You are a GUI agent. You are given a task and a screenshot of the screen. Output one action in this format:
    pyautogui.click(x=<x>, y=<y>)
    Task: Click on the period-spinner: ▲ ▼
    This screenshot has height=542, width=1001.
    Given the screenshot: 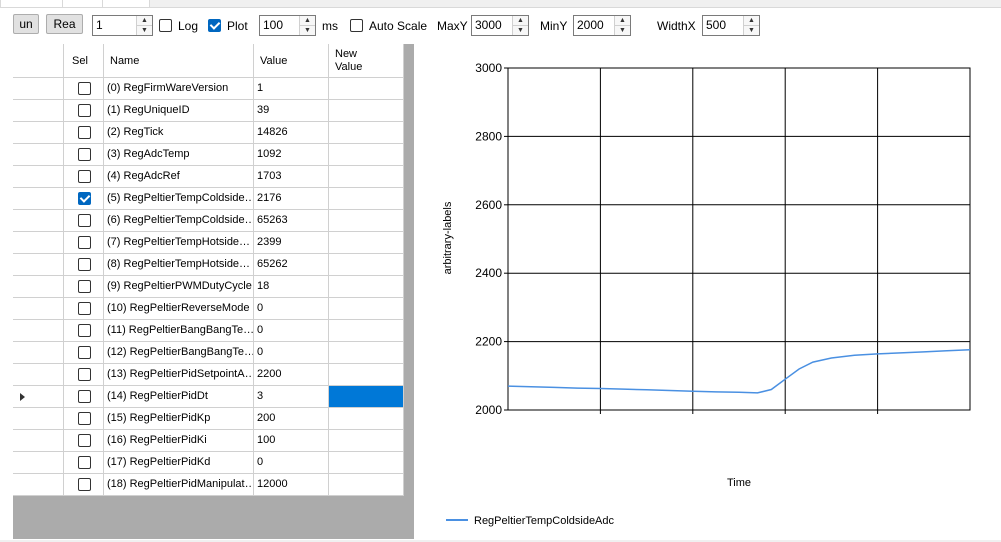 What is the action you would take?
    pyautogui.click(x=307, y=25)
    